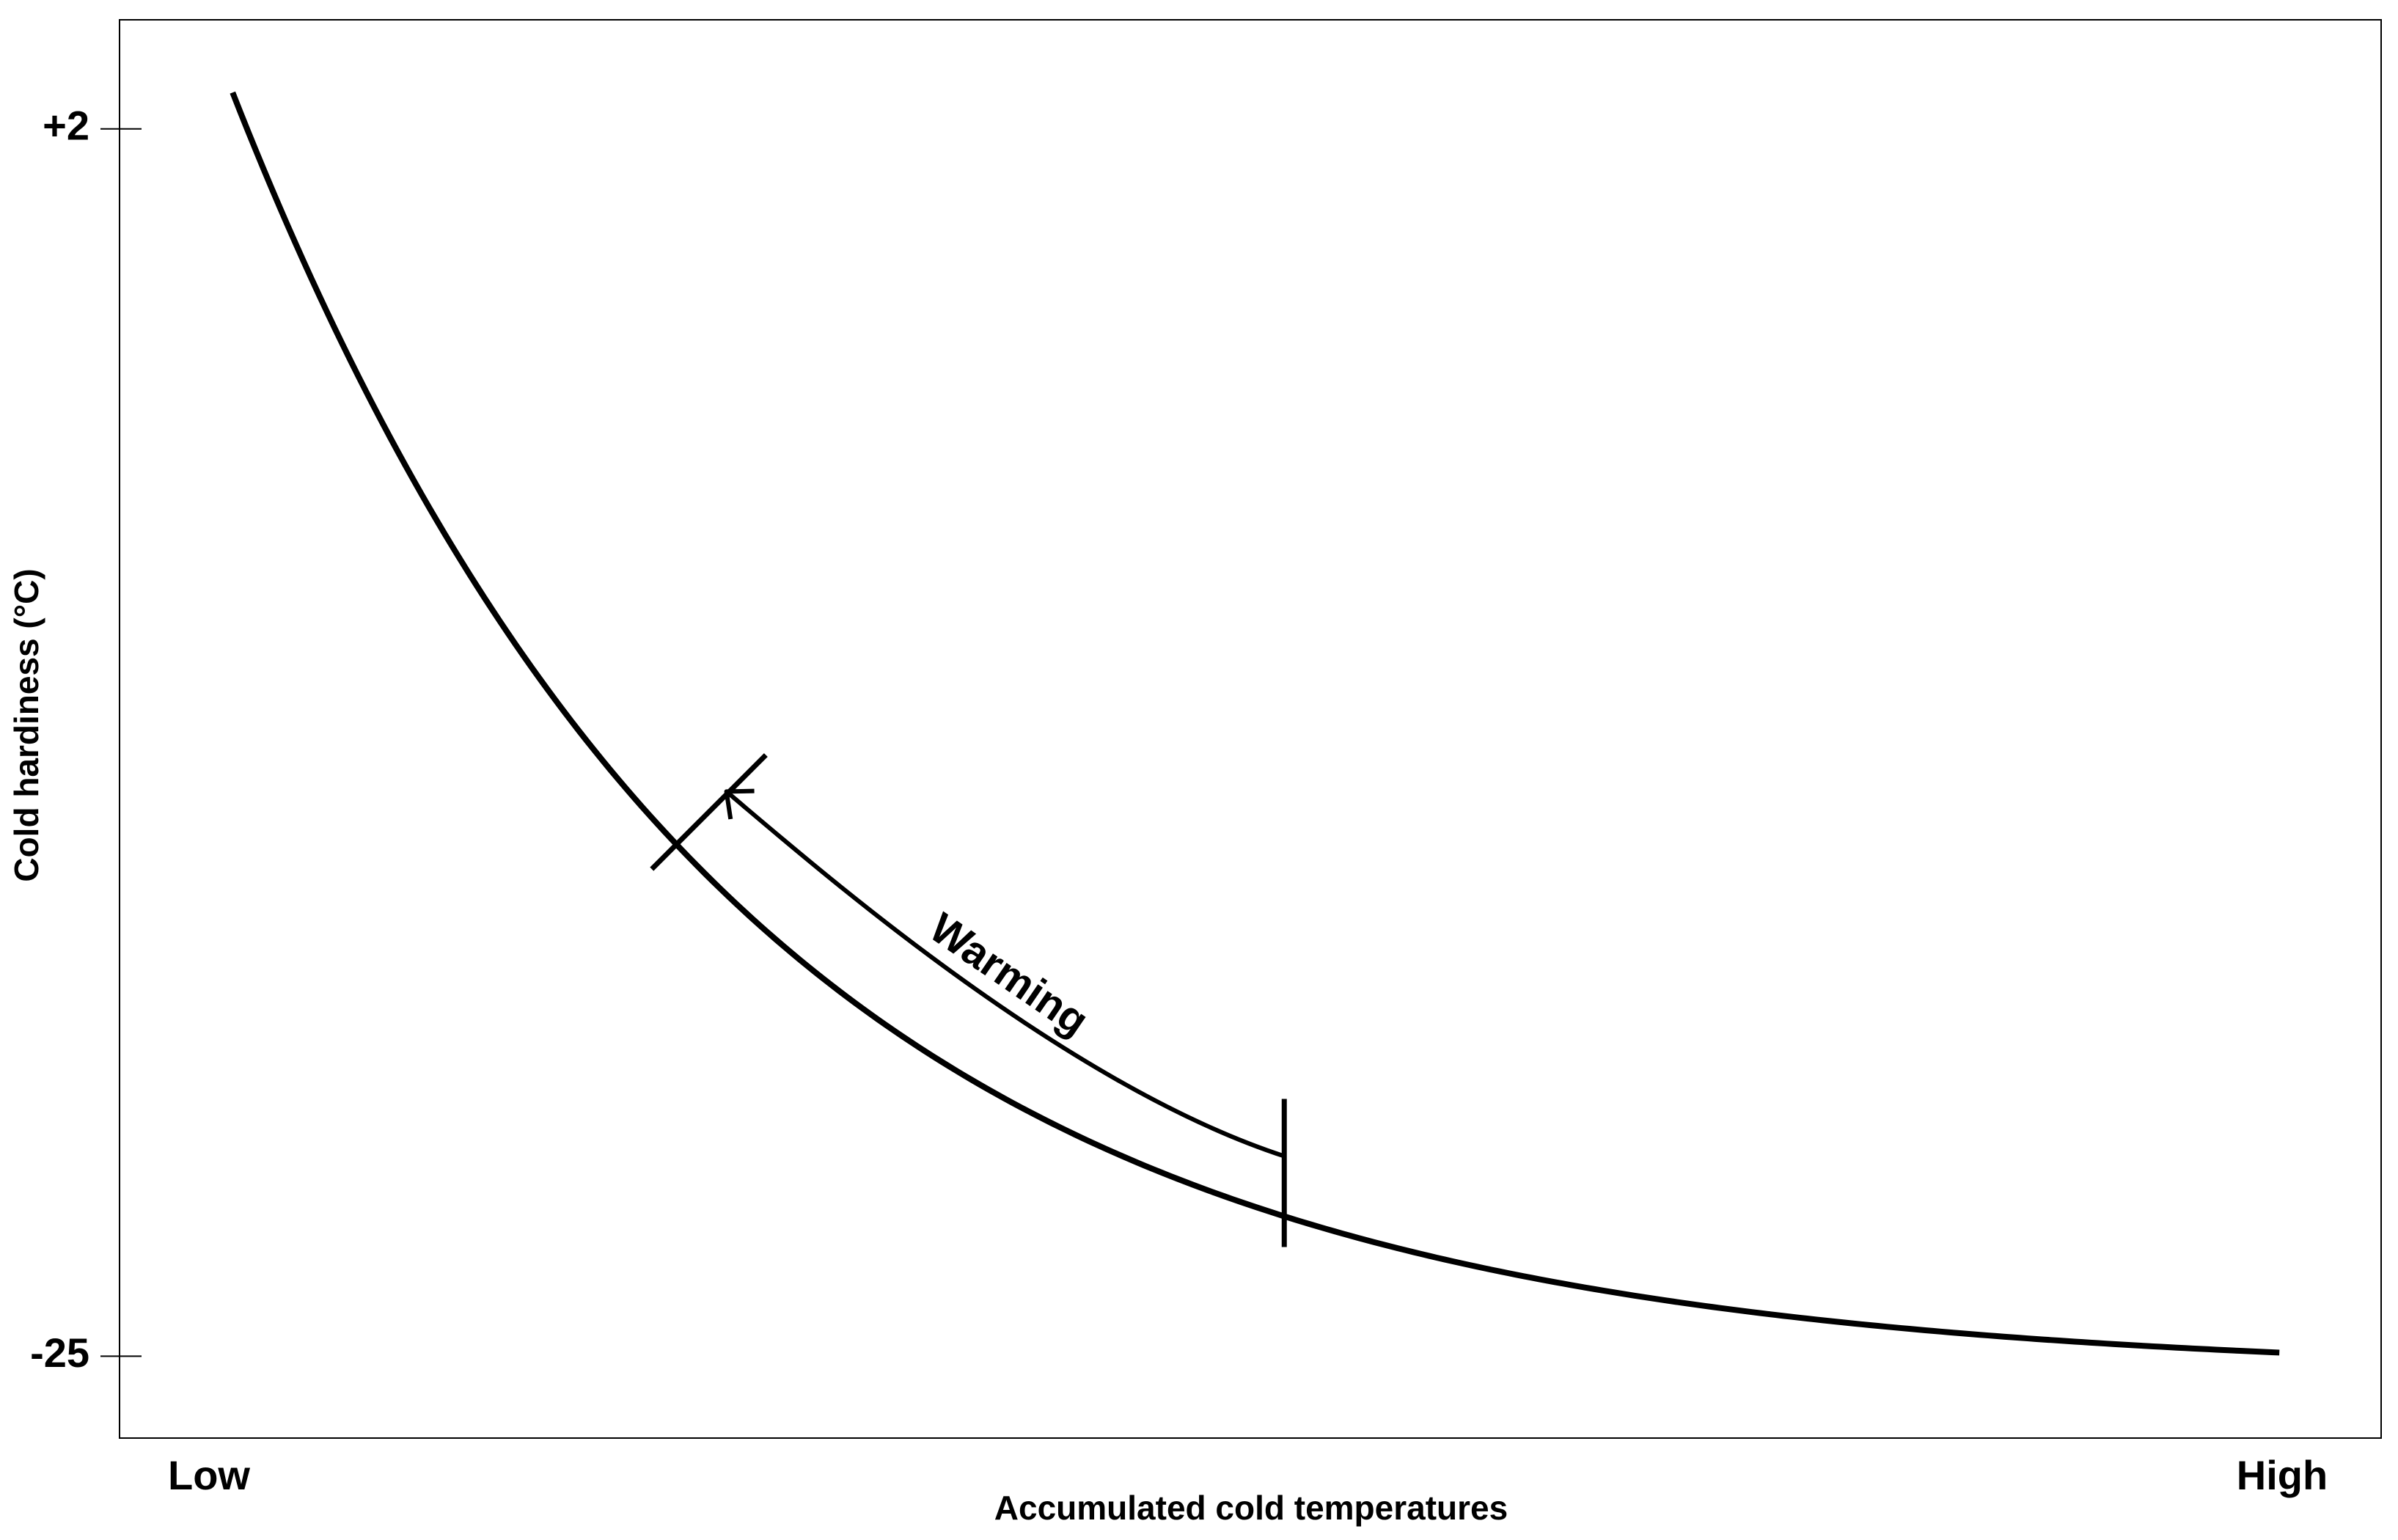 Image resolution: width=2398 pixels, height=1540 pixels. Describe the element at coordinates (2282, 1475) in the screenshot. I see `x-tick-label-high: High` at that location.